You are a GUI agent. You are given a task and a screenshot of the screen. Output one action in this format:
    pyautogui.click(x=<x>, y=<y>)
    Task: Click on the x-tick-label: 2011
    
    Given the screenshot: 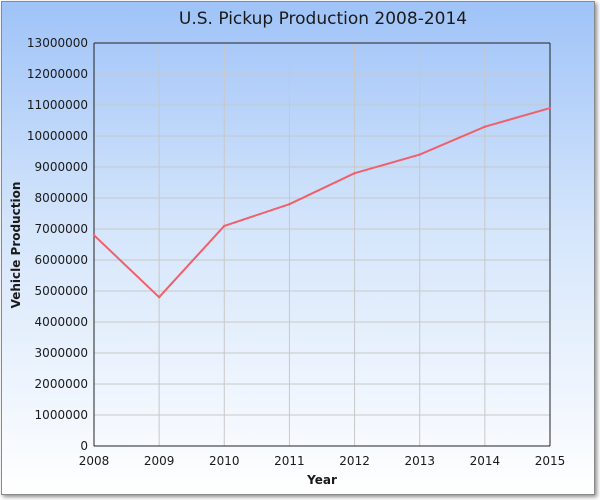 What is the action you would take?
    pyautogui.click(x=289, y=461)
    